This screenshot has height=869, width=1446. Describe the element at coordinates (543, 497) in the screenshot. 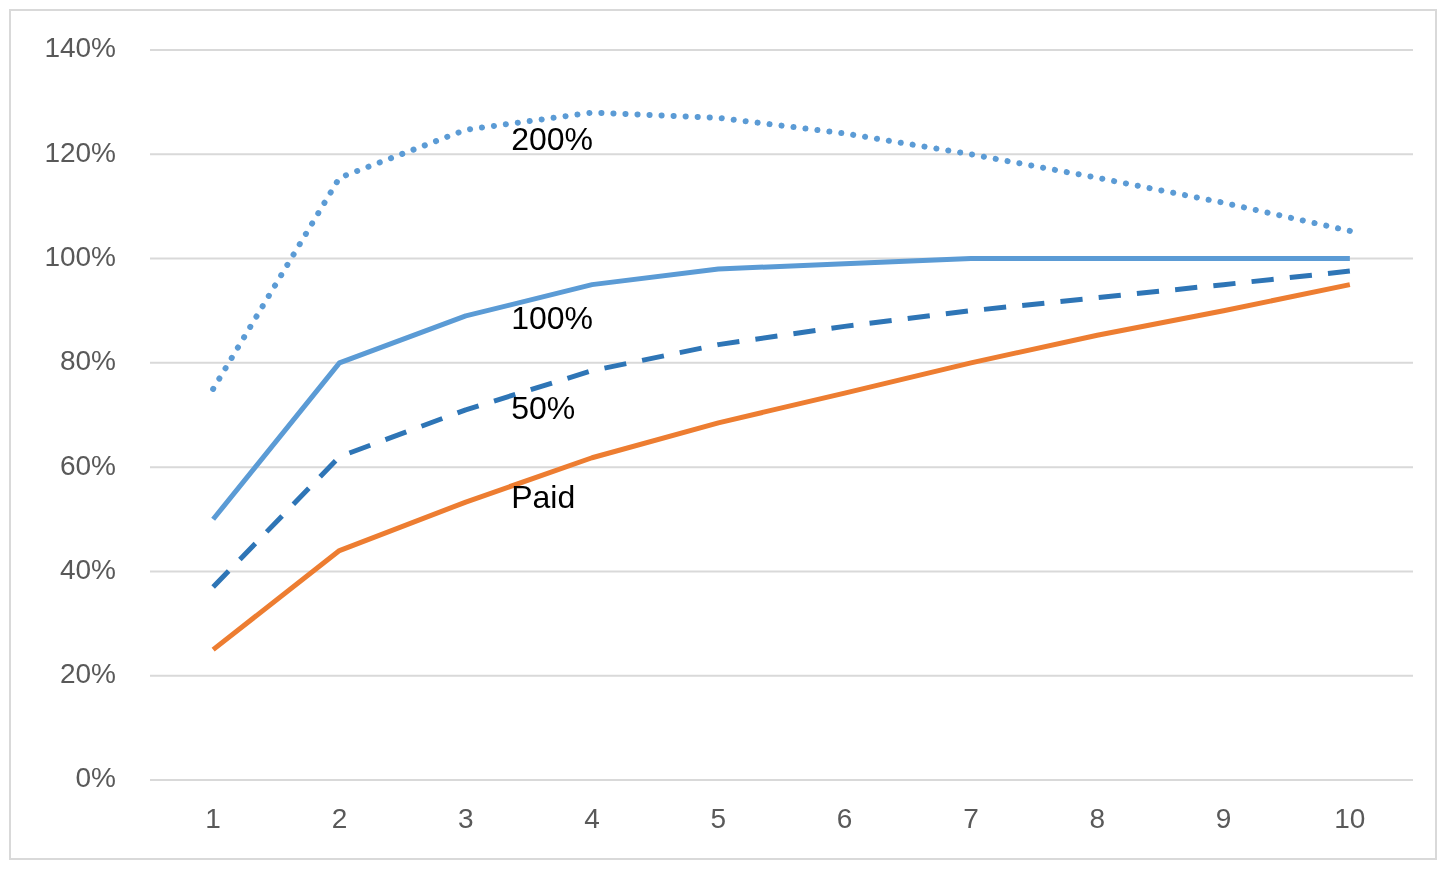

I see `series-label: Paid` at that location.